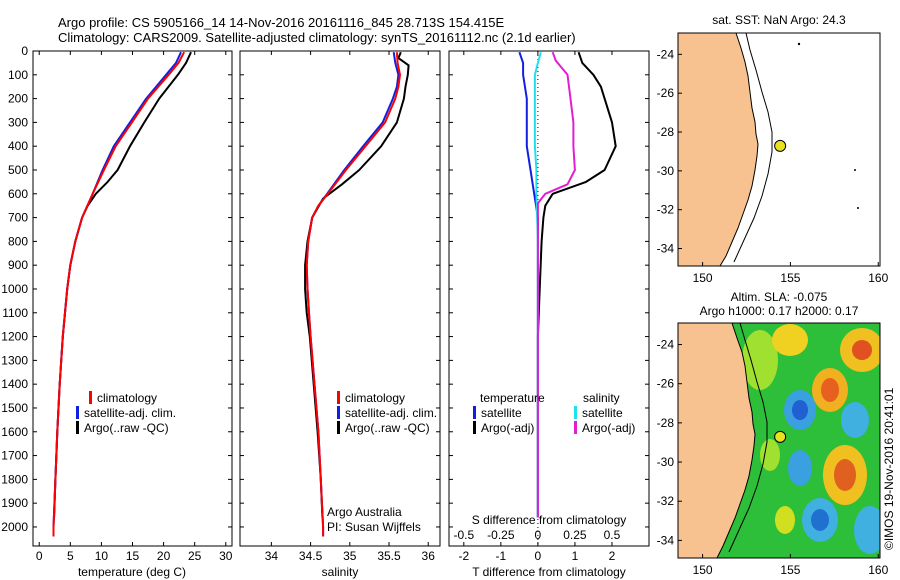 The image size is (900, 580). I want to click on sst-map-ticks: 150 155 160 -24 -26 -28 -30 -32 -34, so click(773, 166).